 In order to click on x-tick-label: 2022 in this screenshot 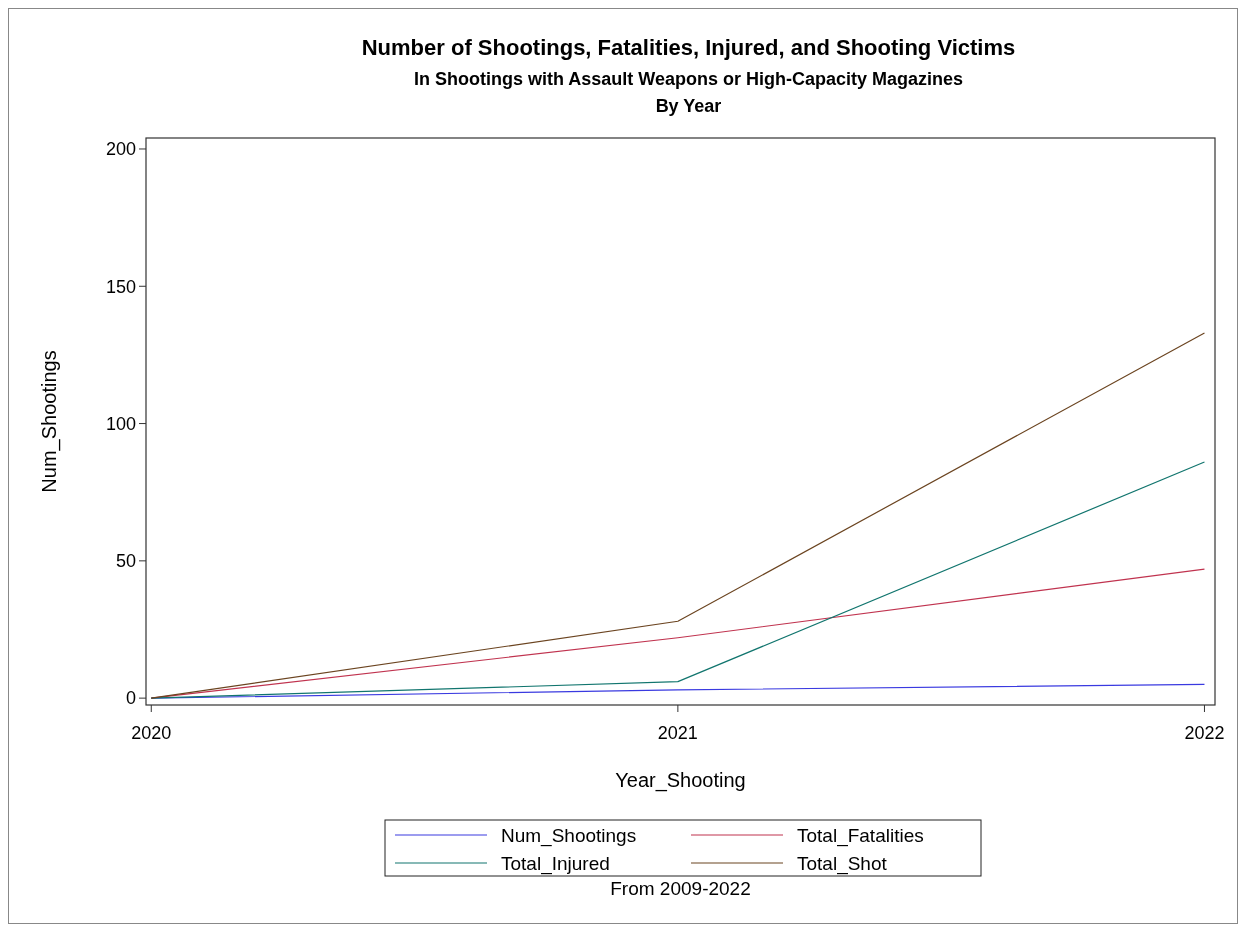, I will do `click(1204, 733)`.